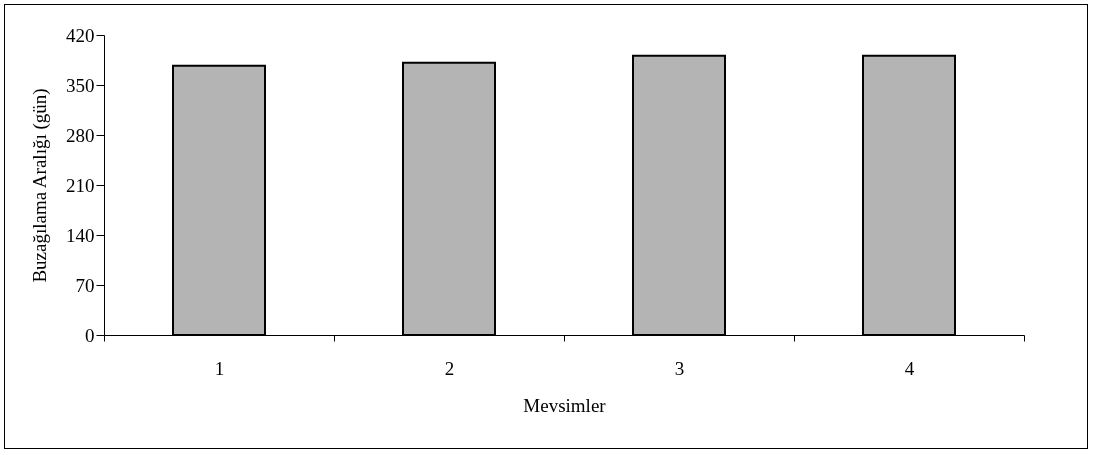 This screenshot has width=1094, height=455. What do you see at coordinates (80, 35) in the screenshot?
I see `y-tick-label: 420` at bounding box center [80, 35].